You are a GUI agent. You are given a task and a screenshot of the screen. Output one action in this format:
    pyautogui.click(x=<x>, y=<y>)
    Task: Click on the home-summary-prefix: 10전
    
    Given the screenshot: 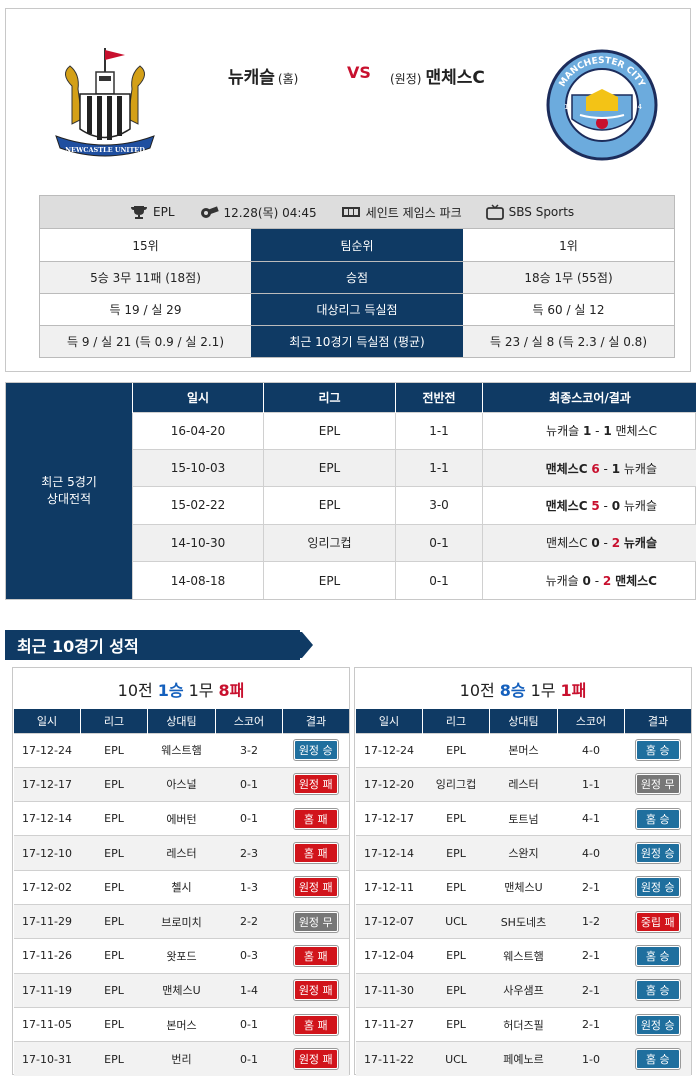 What is the action you would take?
    pyautogui.click(x=135, y=690)
    